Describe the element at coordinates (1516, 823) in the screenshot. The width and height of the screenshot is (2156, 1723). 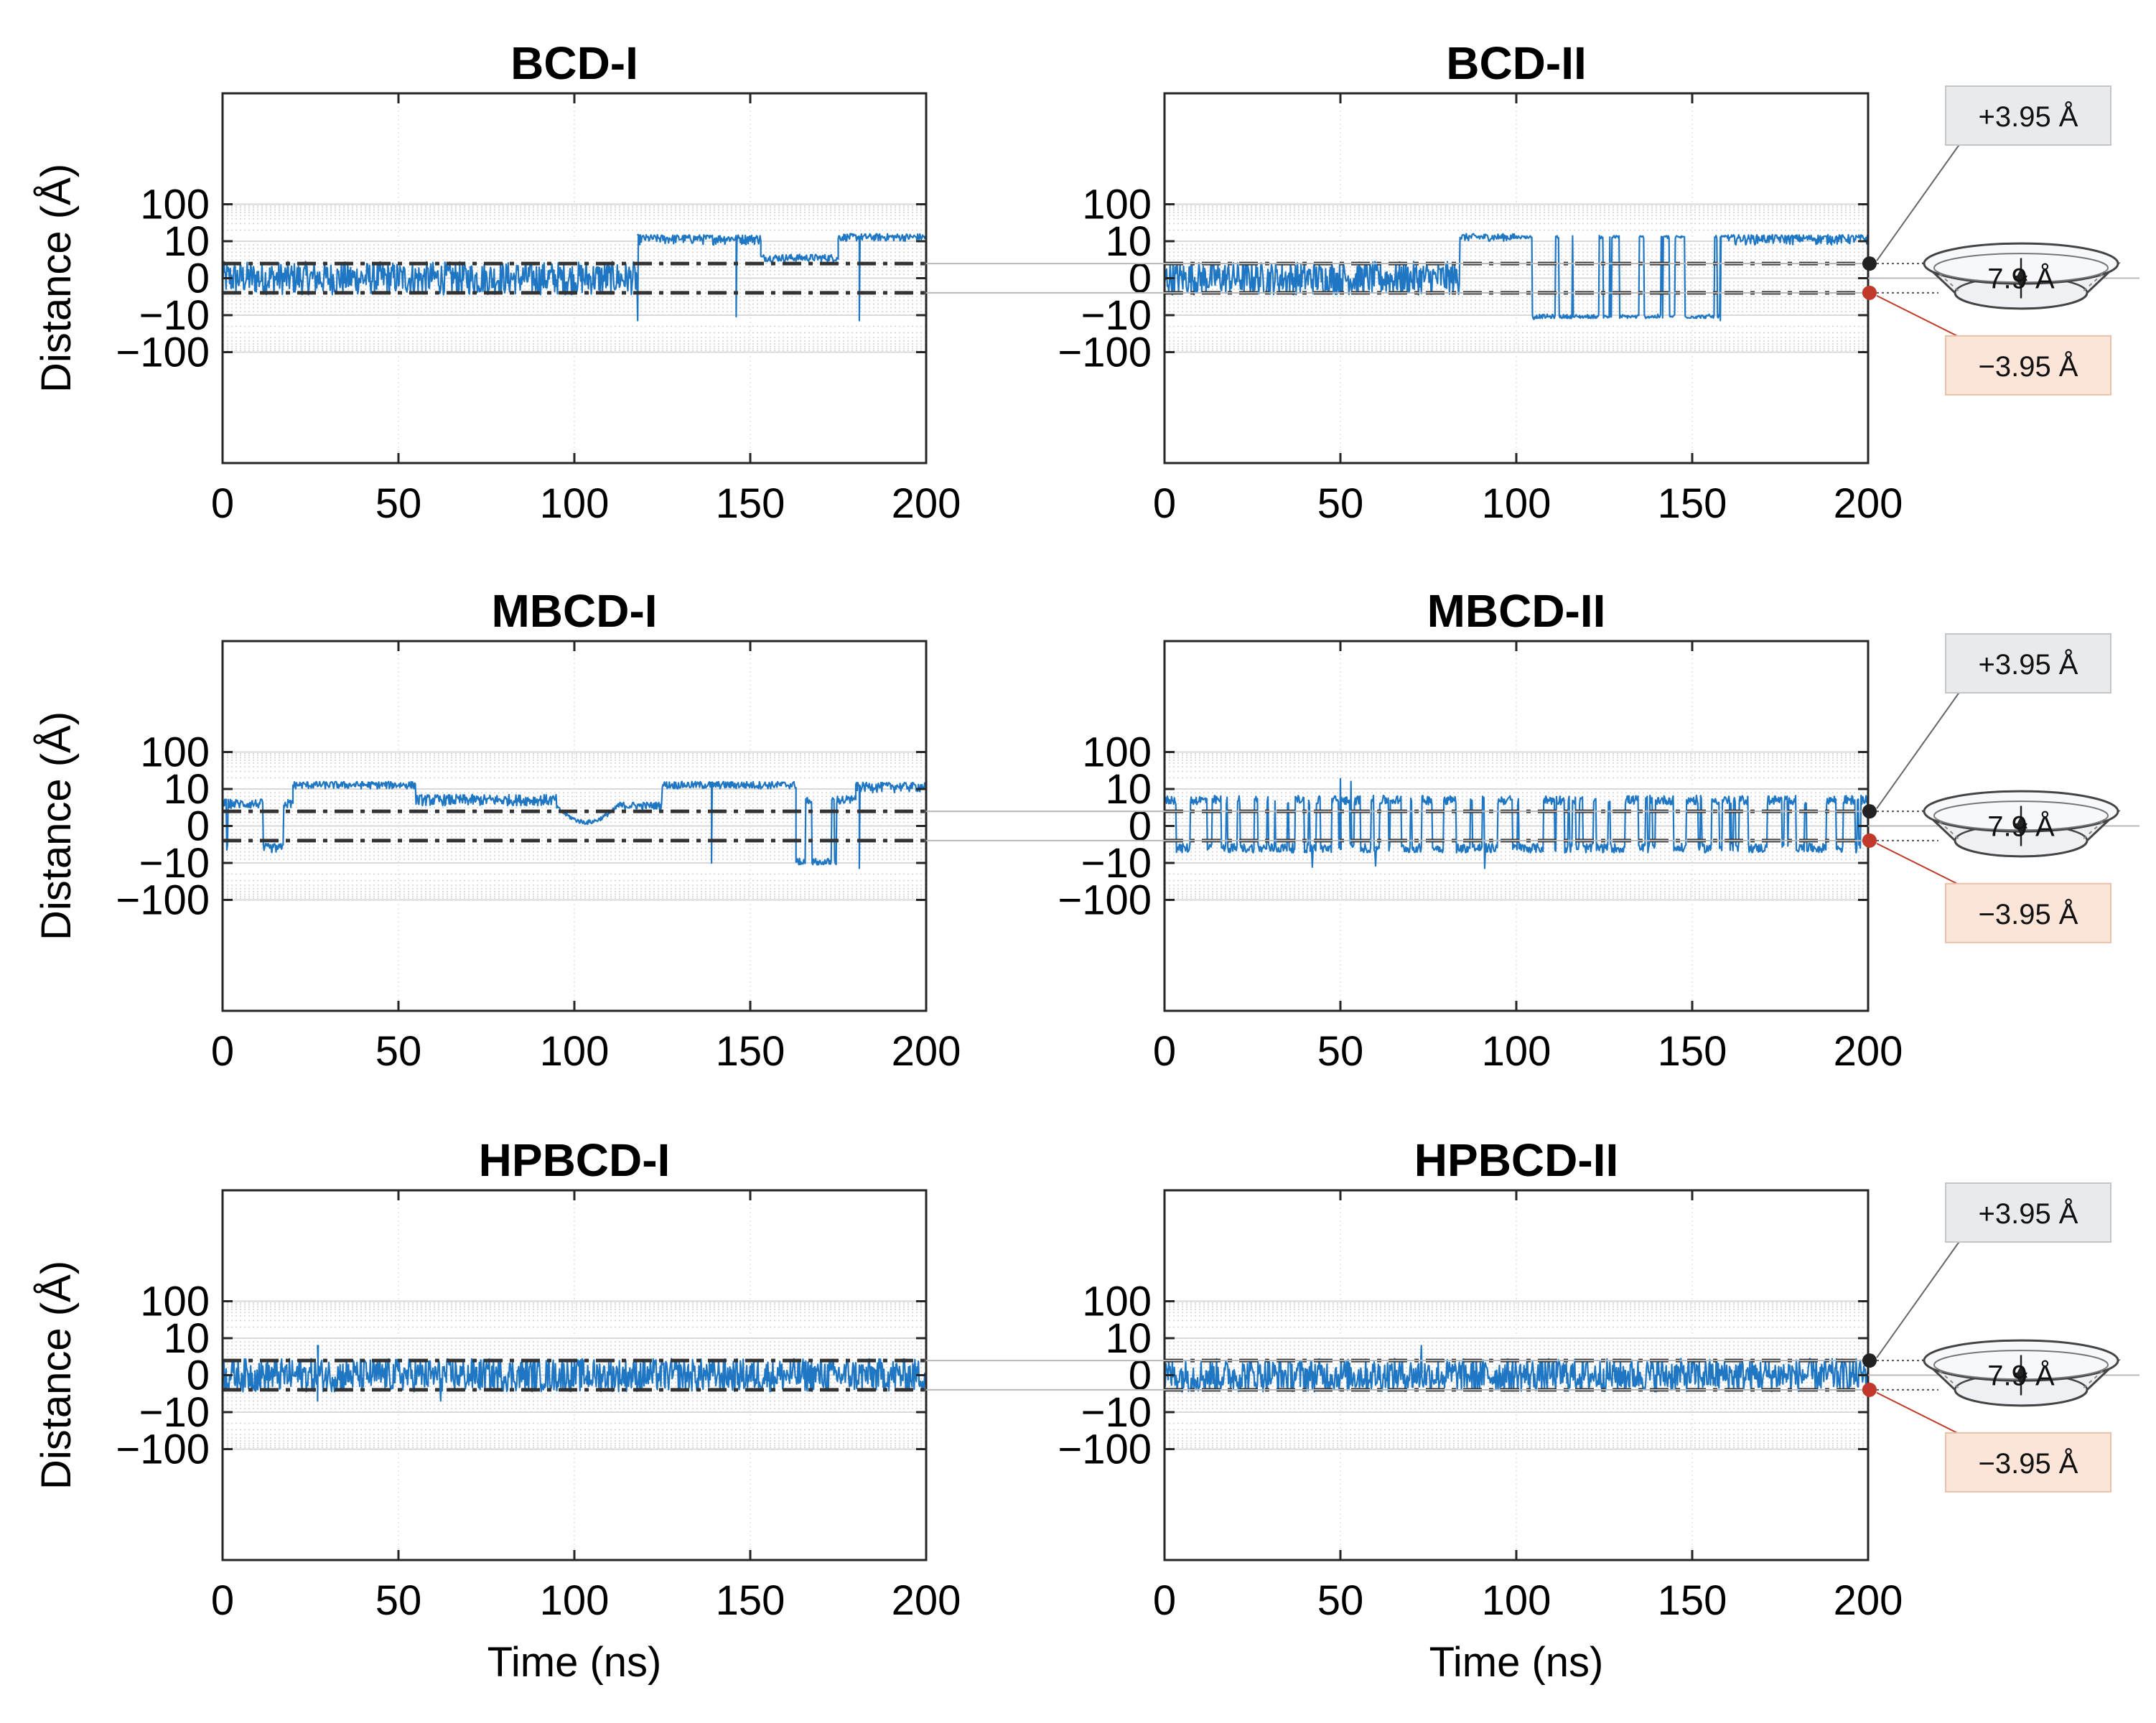
I see `series-line-mbcd-ii` at that location.